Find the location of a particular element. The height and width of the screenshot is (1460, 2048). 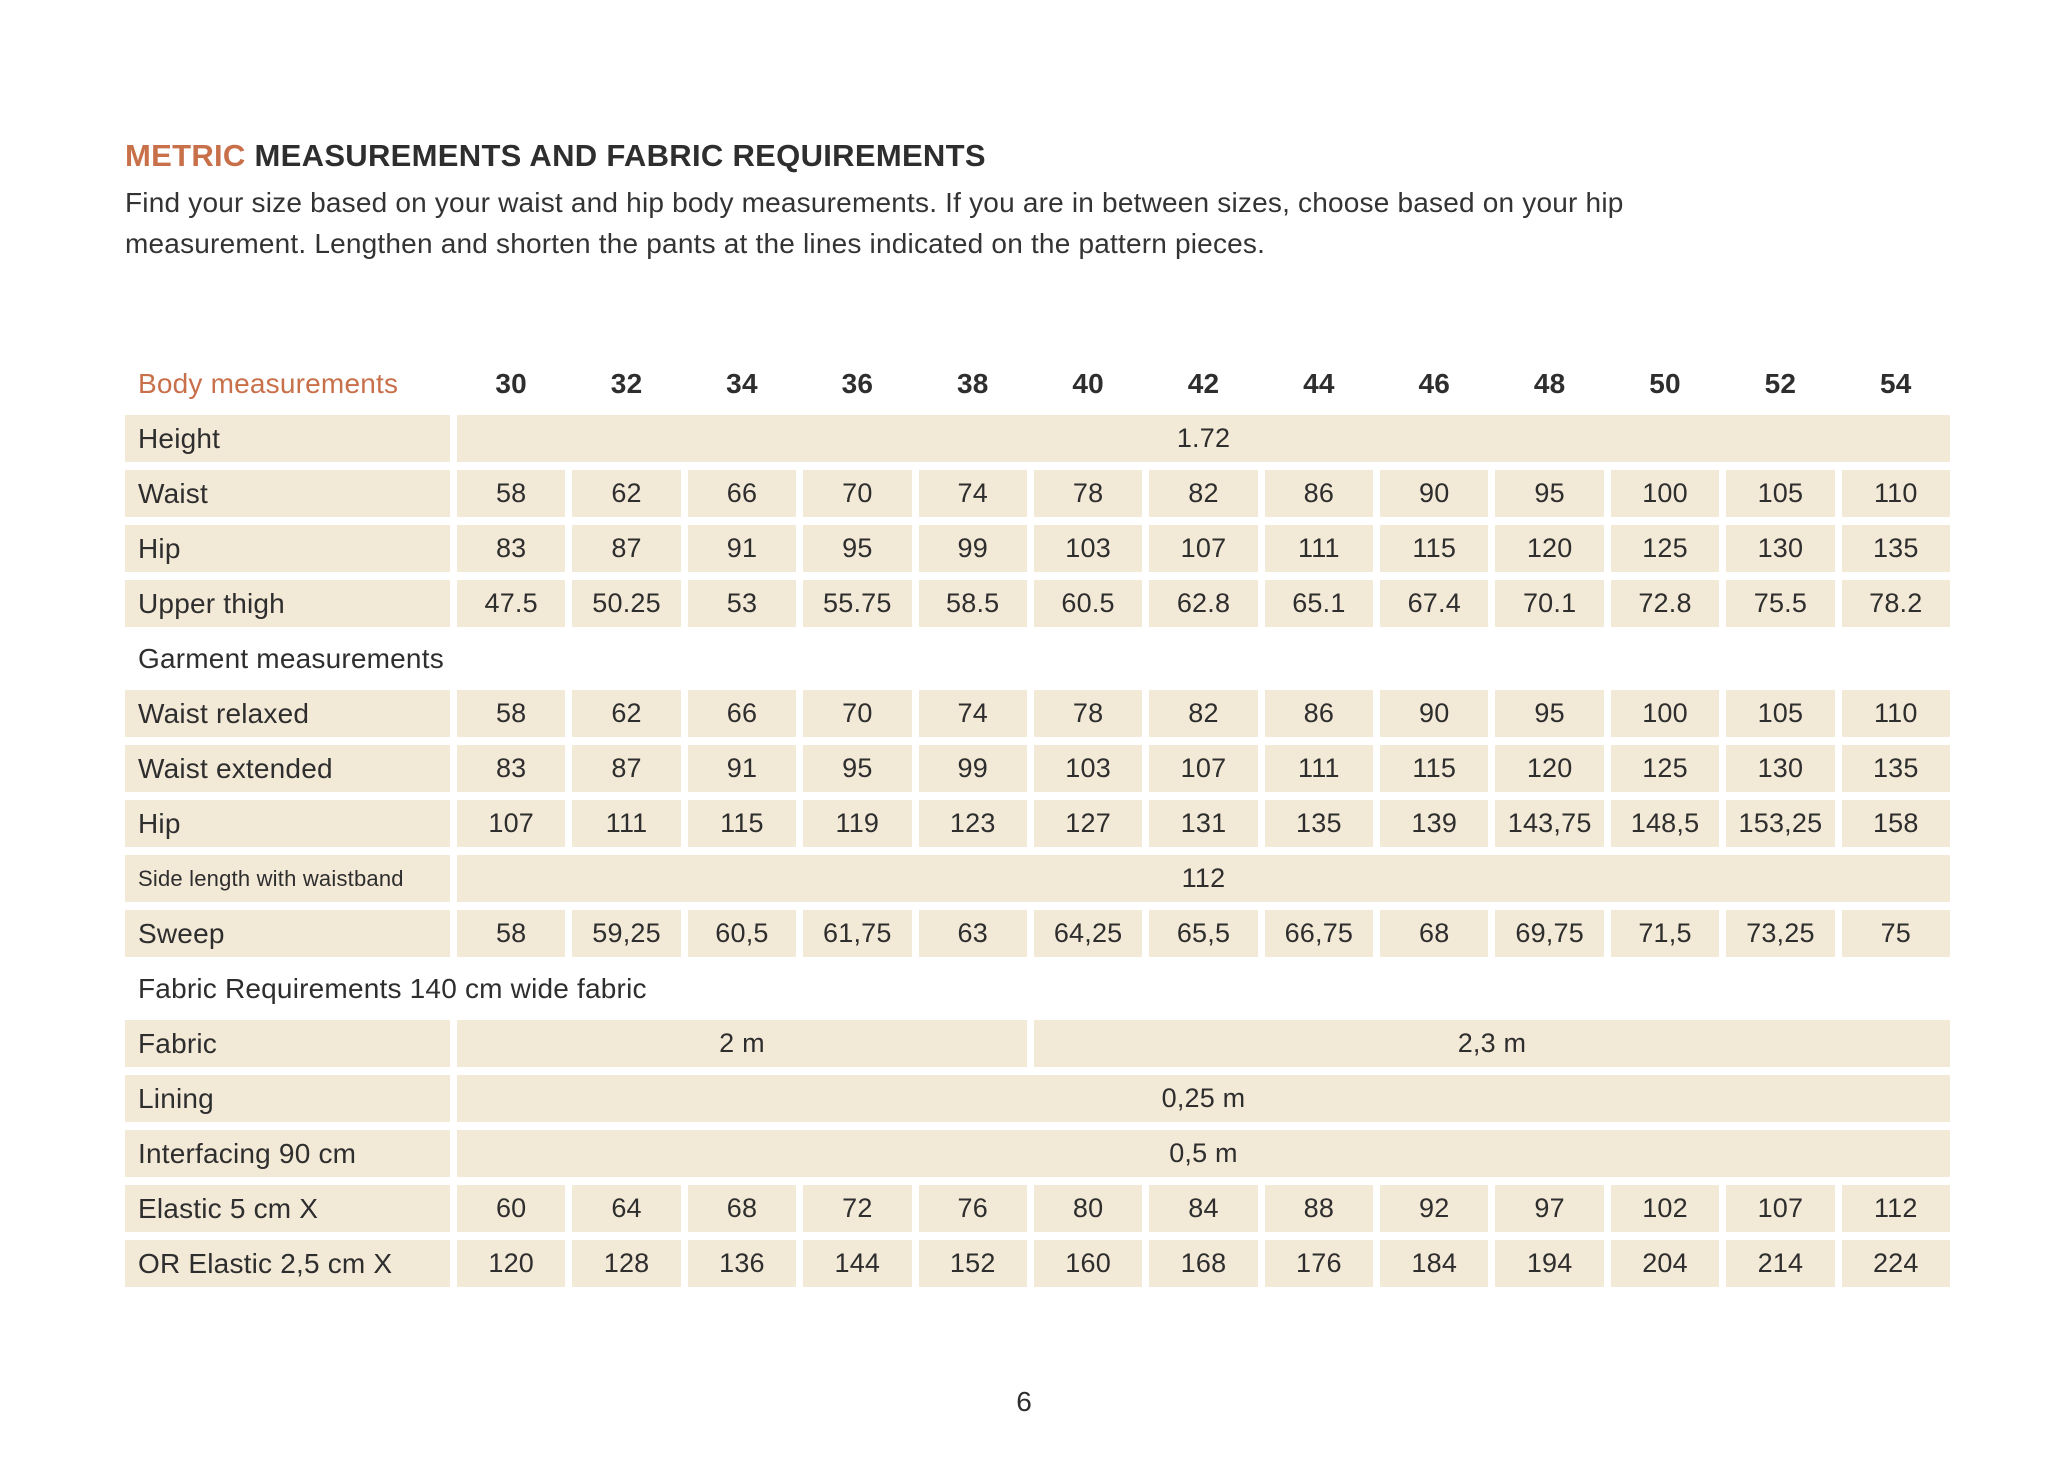

value-cell: 65.1 is located at coordinates (1319, 603).